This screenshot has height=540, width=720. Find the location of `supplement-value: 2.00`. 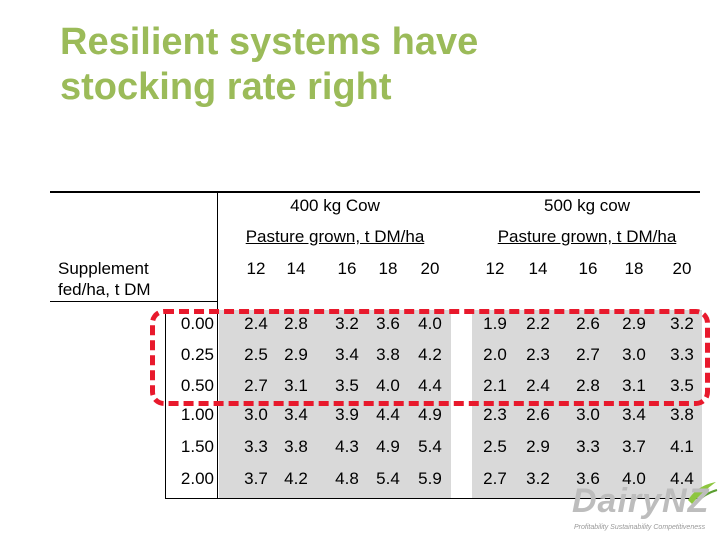

supplement-value: 2.00 is located at coordinates (197, 478).